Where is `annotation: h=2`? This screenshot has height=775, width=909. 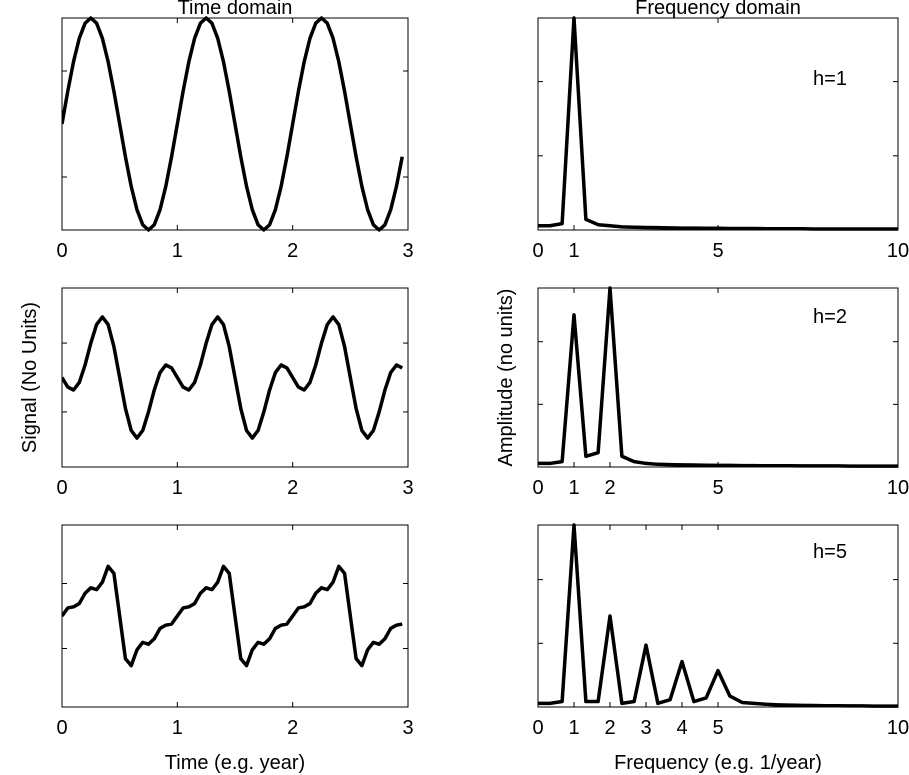 annotation: h=2 is located at coordinates (830, 317).